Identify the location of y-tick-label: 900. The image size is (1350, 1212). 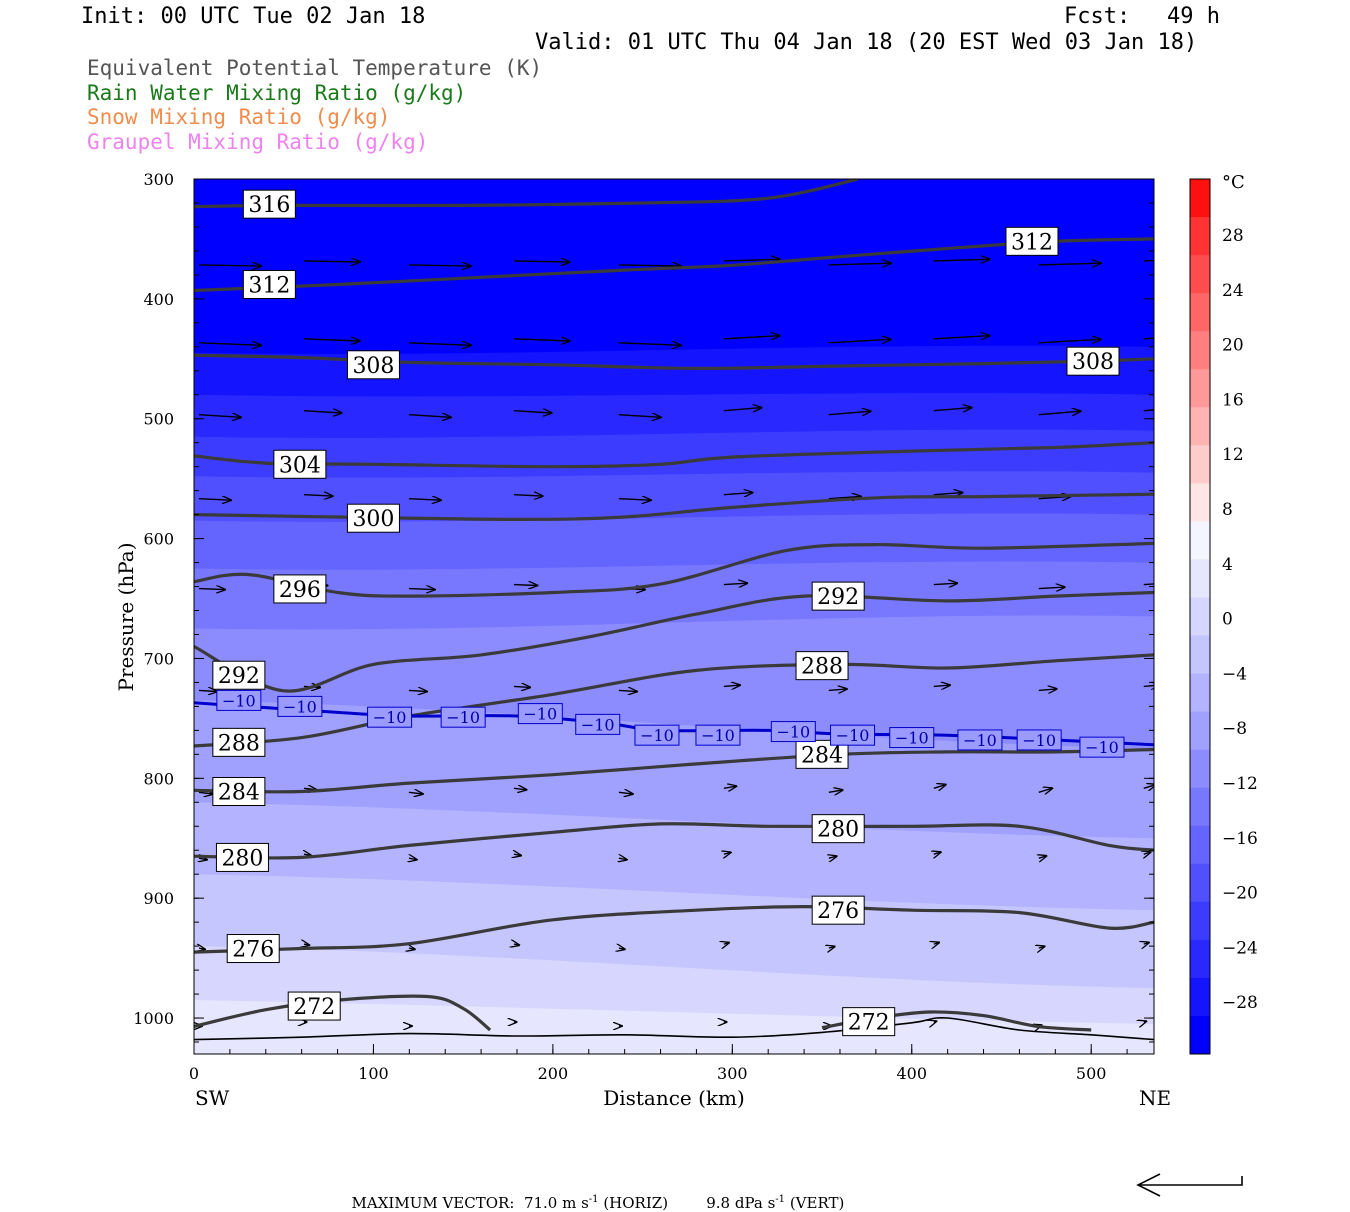
(158, 898).